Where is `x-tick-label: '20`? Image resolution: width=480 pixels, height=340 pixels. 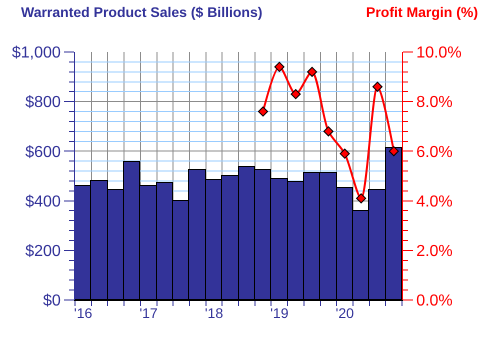
x-tick-label: '20 is located at coordinates (345, 312).